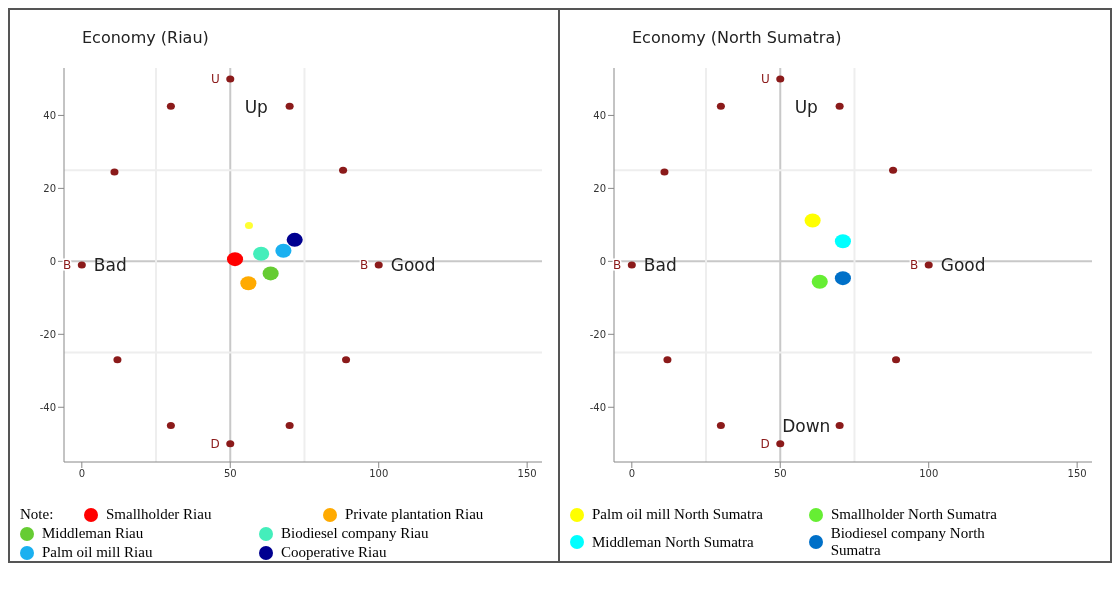  What do you see at coordinates (414, 514) in the screenshot?
I see `legend-label: Private plantation Riau` at bounding box center [414, 514].